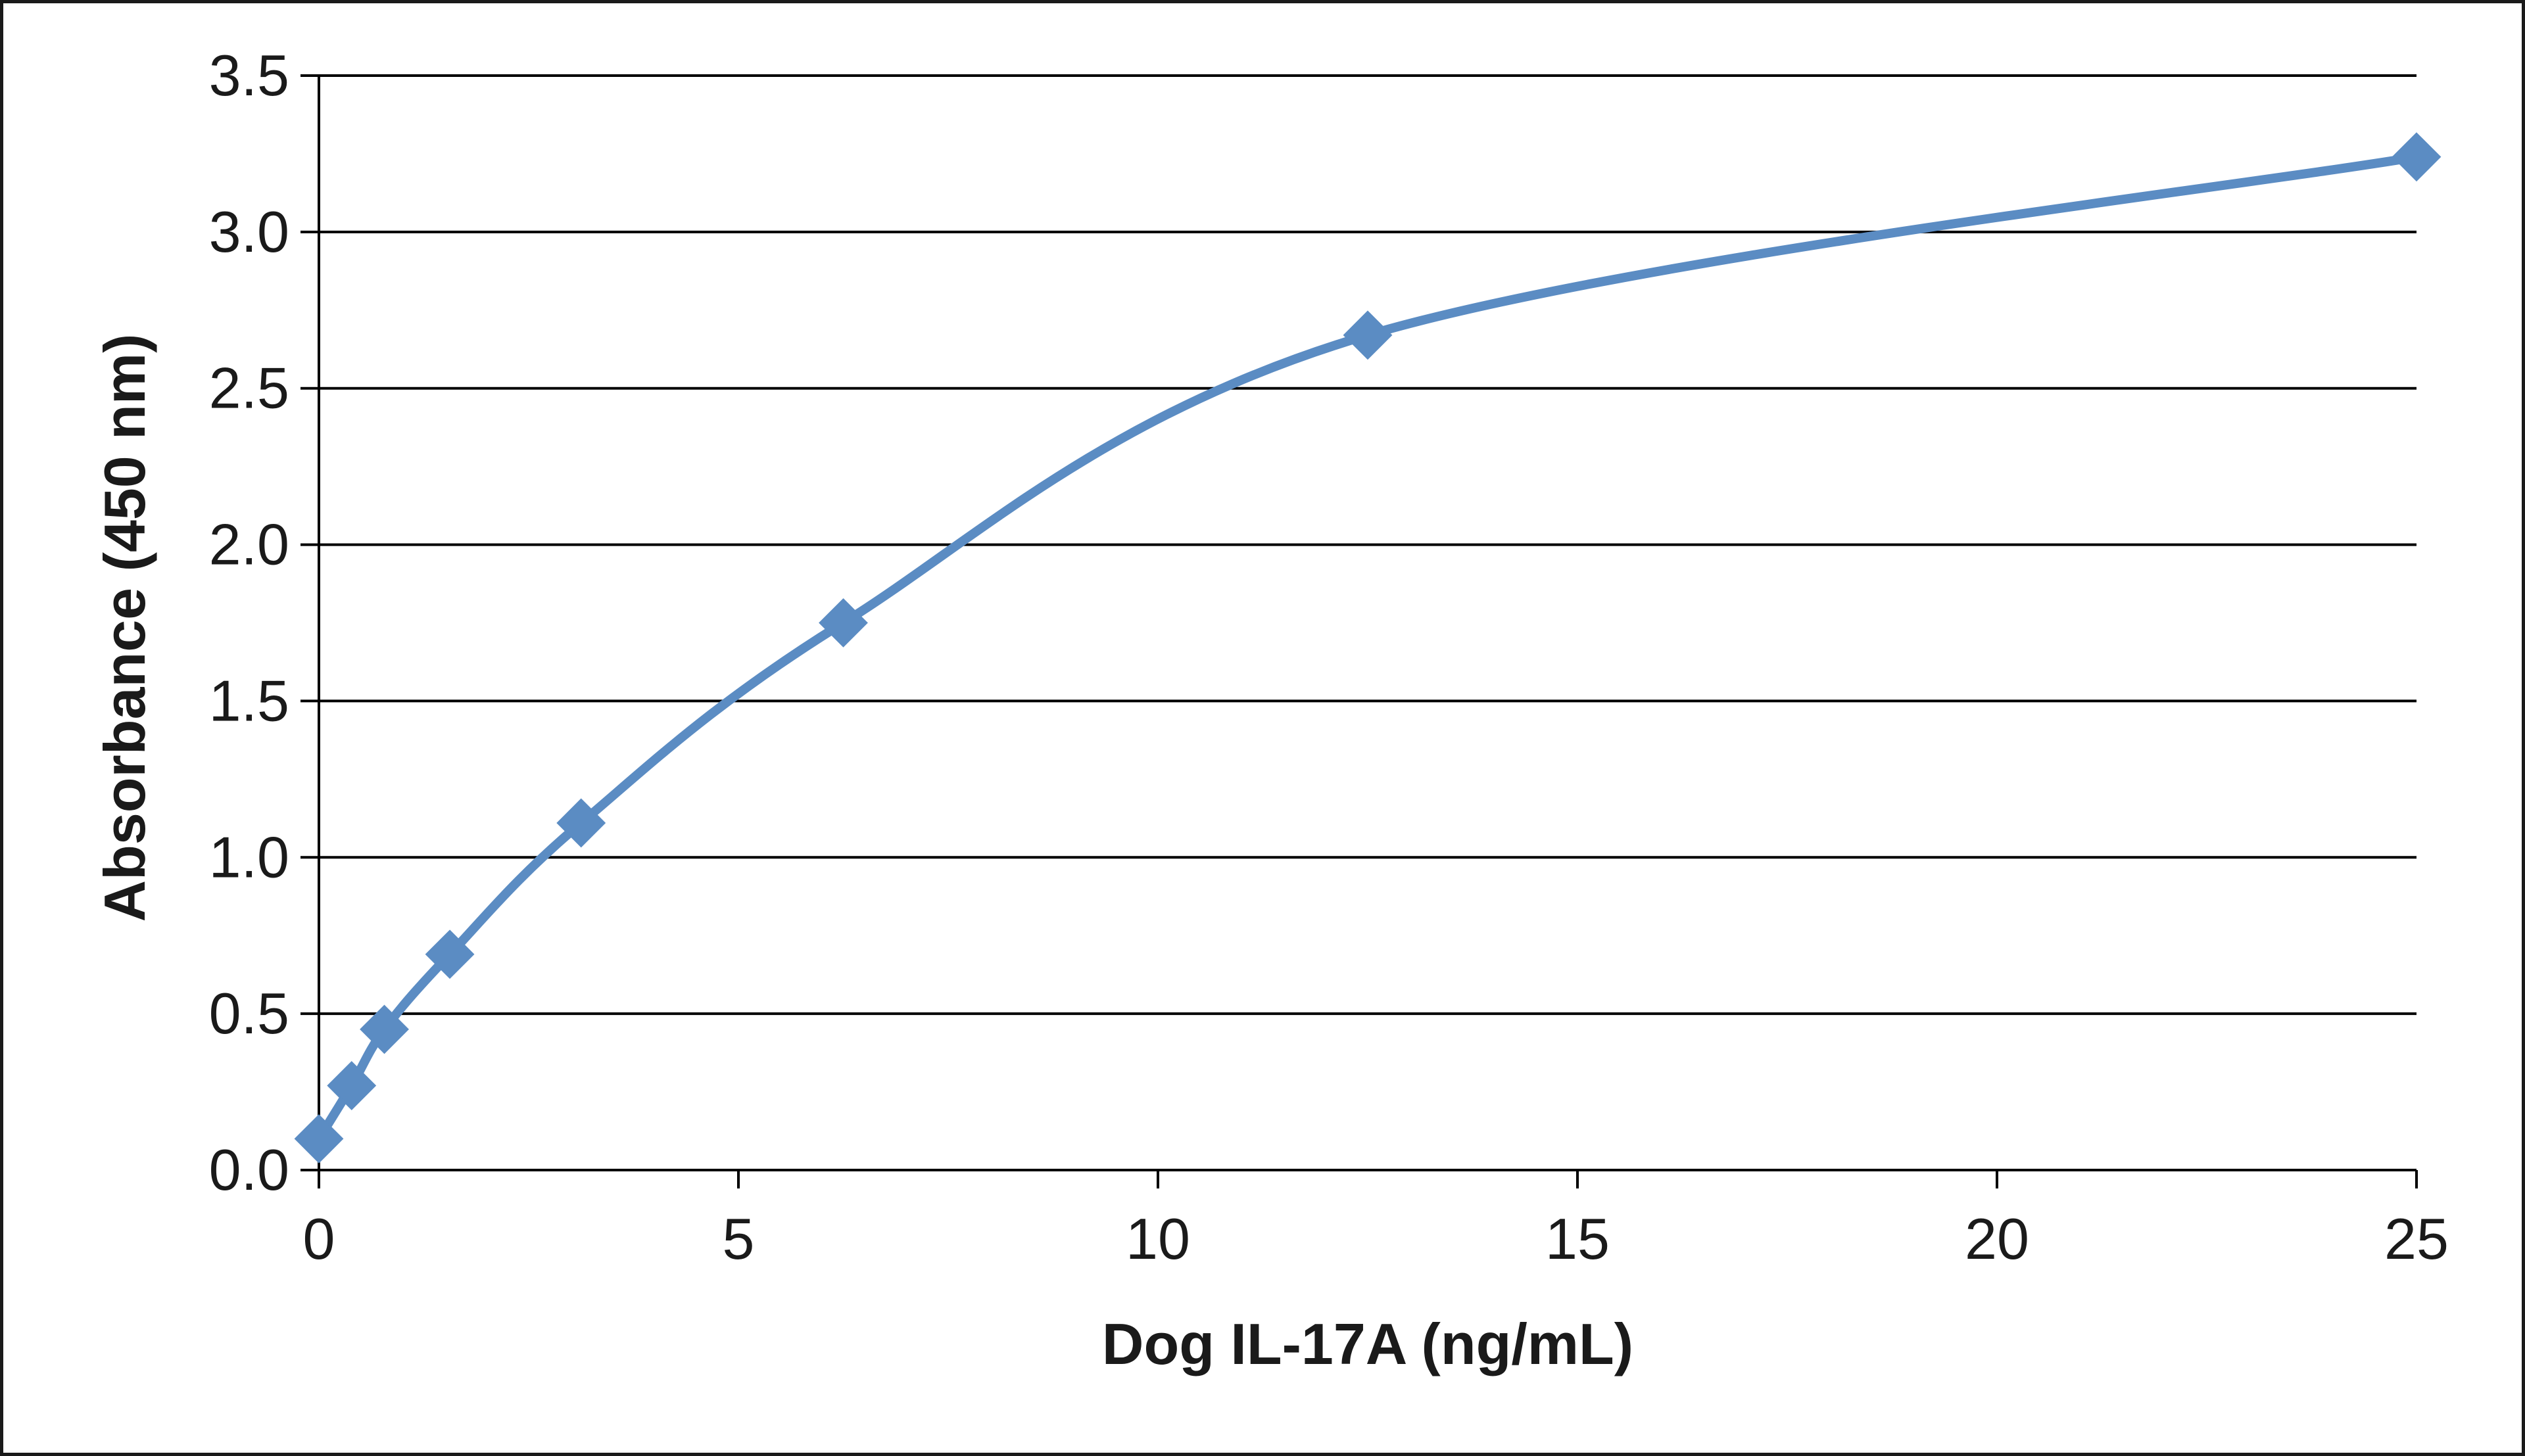 The height and width of the screenshot is (1456, 2525). What do you see at coordinates (249, 856) in the screenshot?
I see `y-tick-label: 1.0` at bounding box center [249, 856].